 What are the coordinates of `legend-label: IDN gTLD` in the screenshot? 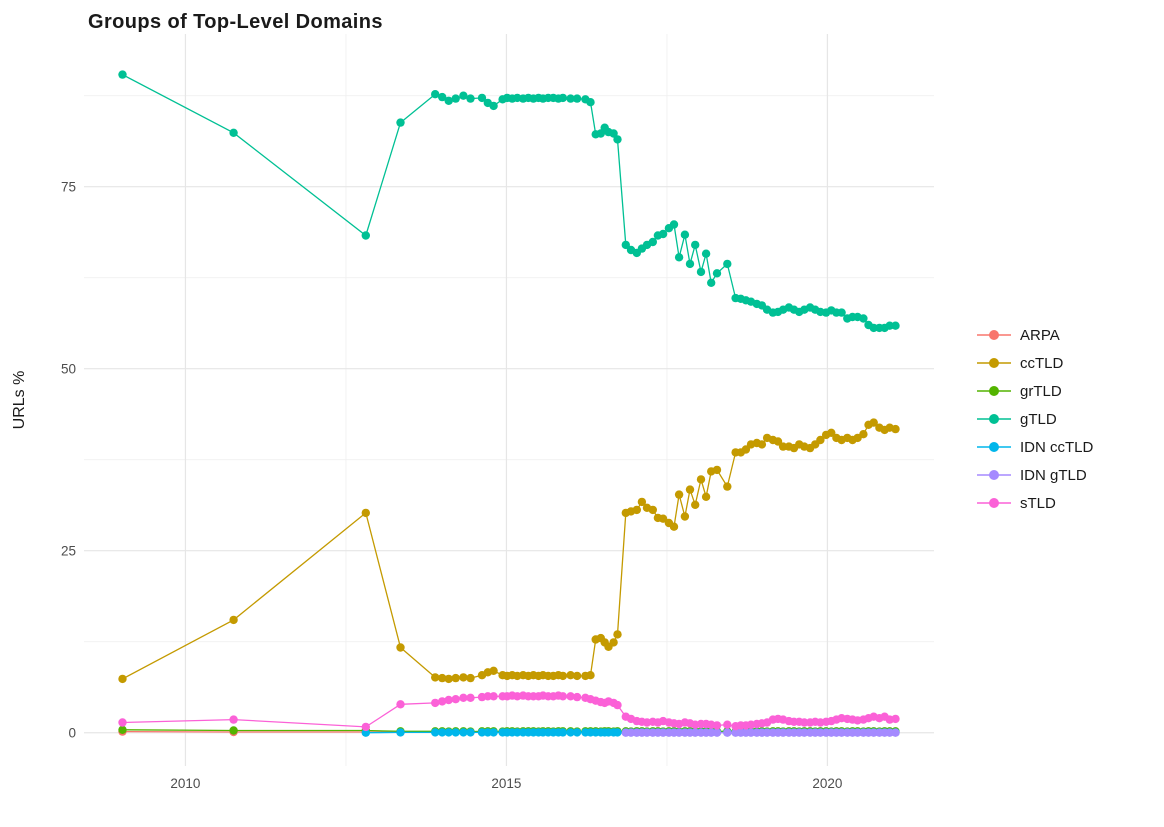 It's located at (1053, 475).